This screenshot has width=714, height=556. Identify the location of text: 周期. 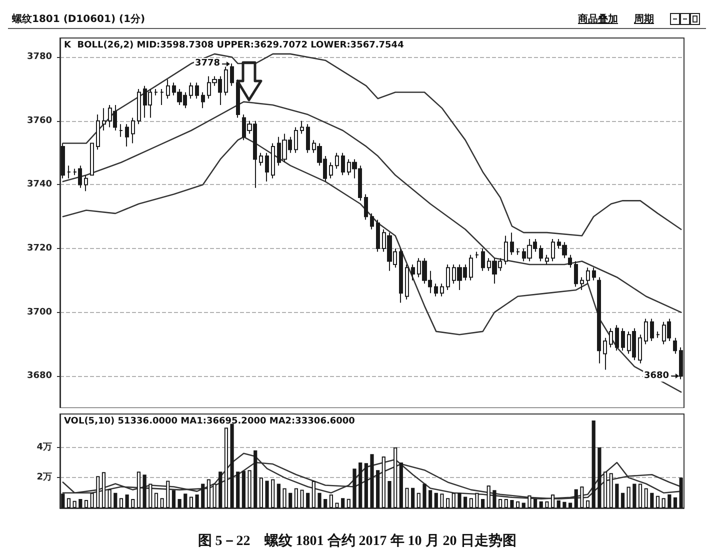
(644, 19).